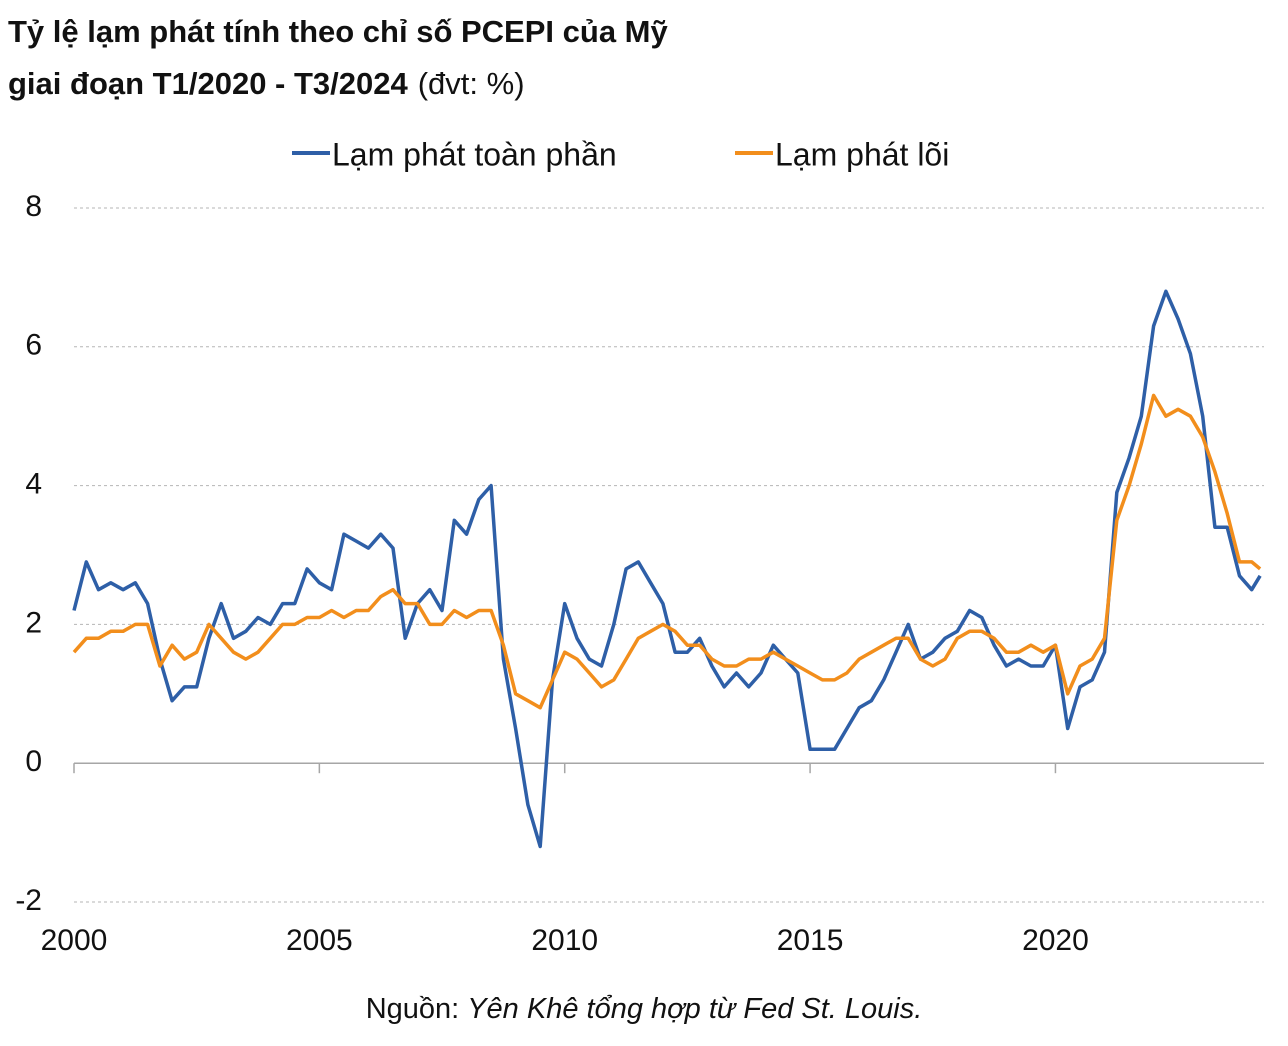 This screenshot has height=1046, width=1288. Describe the element at coordinates (33, 484) in the screenshot. I see `y-tick-label: 4` at that location.